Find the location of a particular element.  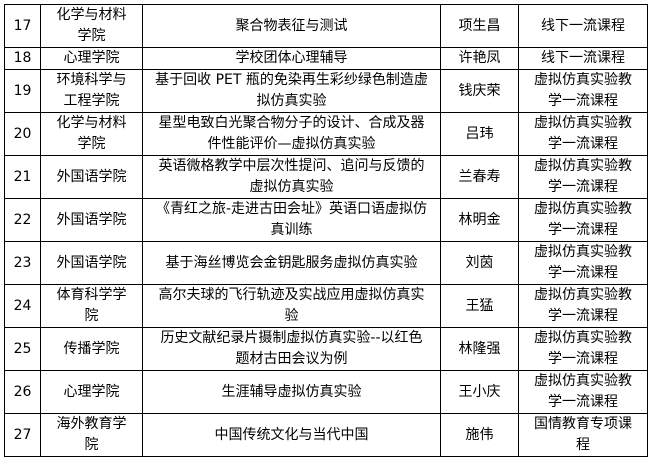

course-name: 学校团体心理辅导 is located at coordinates (291, 58).